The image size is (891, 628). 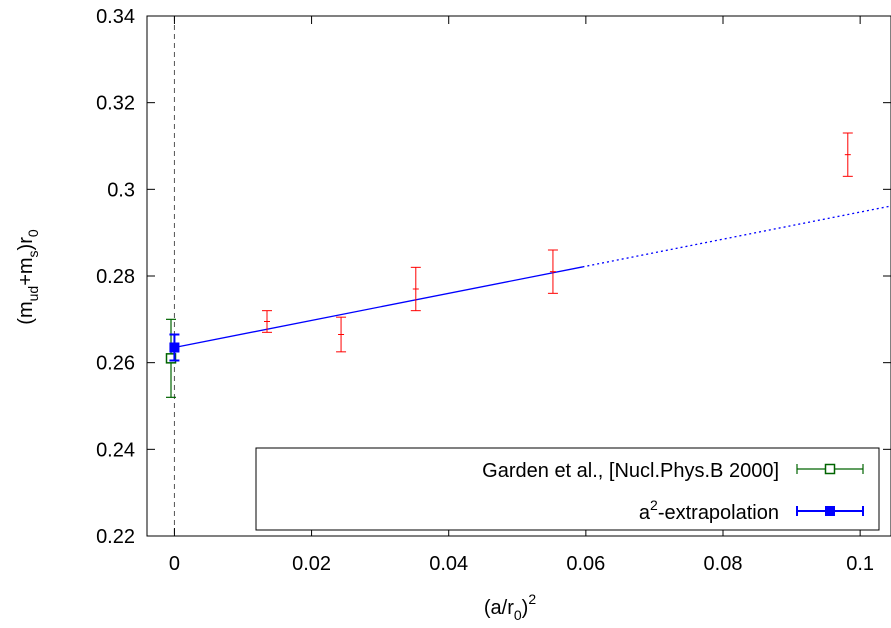 What do you see at coordinates (510, 607) in the screenshot?
I see `x-axis-title: (a/r0)2` at bounding box center [510, 607].